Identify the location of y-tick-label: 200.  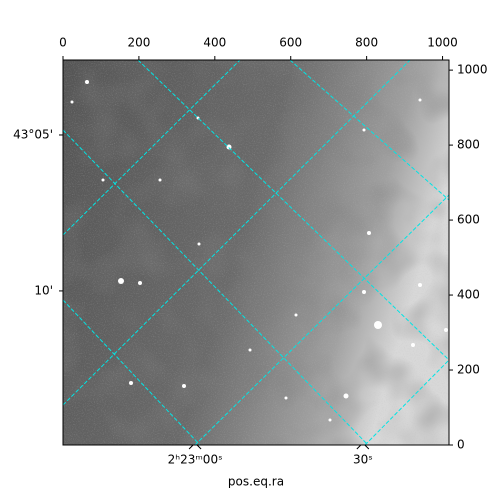
(468, 370).